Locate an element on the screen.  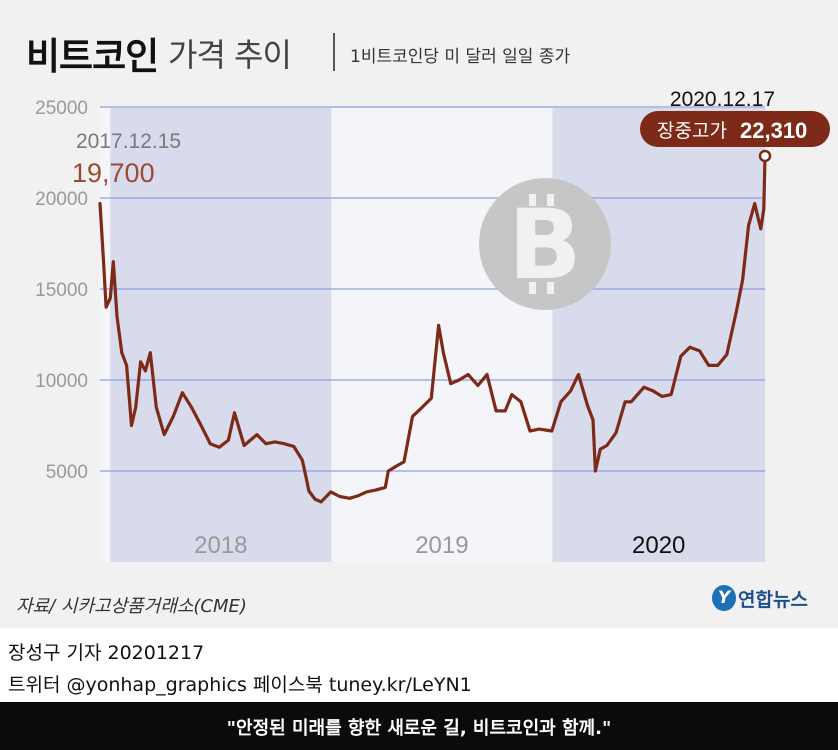
start-value-label: 19,700 is located at coordinates (113, 173).